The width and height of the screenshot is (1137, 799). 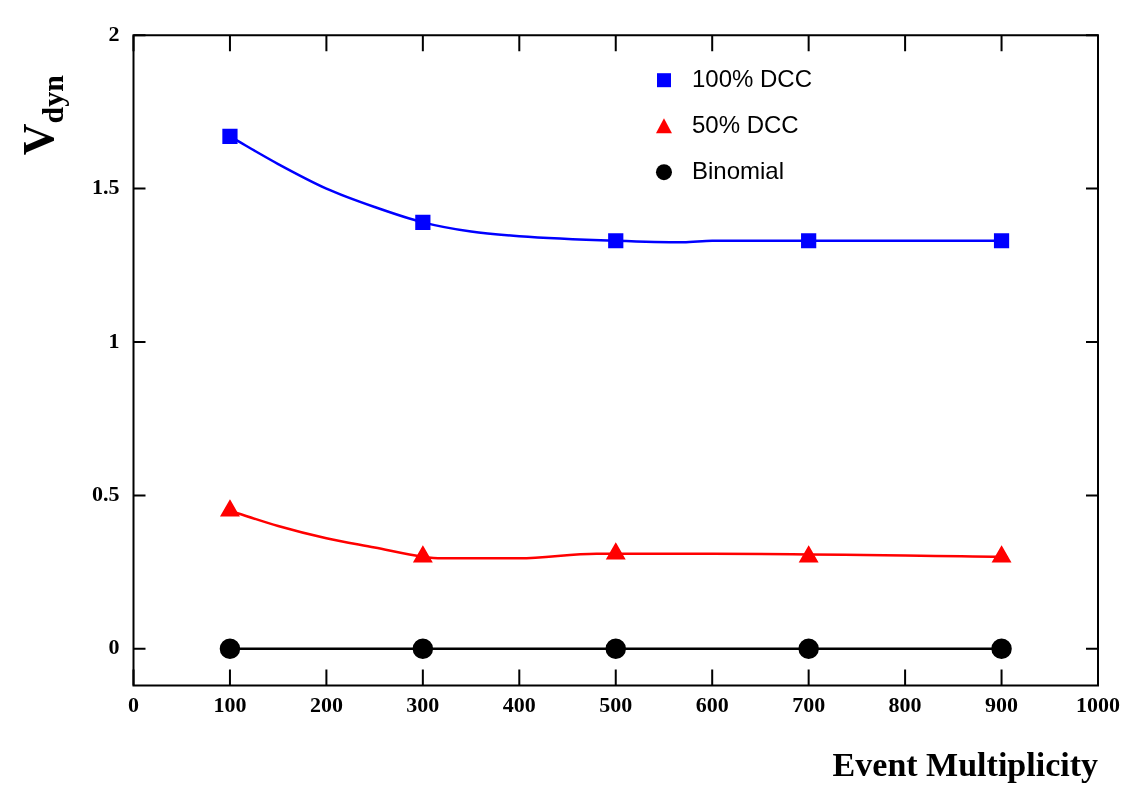 What do you see at coordinates (106, 494) in the screenshot?
I see `y-tick-label: 0.5` at bounding box center [106, 494].